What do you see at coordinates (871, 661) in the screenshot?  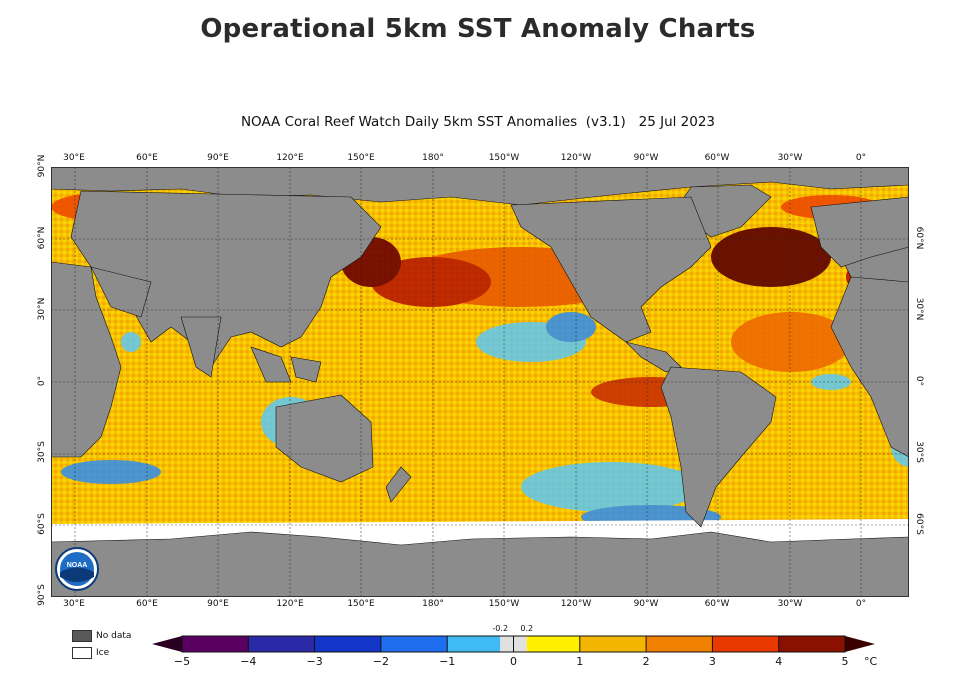 I see `colorbar-unit: °C` at bounding box center [871, 661].